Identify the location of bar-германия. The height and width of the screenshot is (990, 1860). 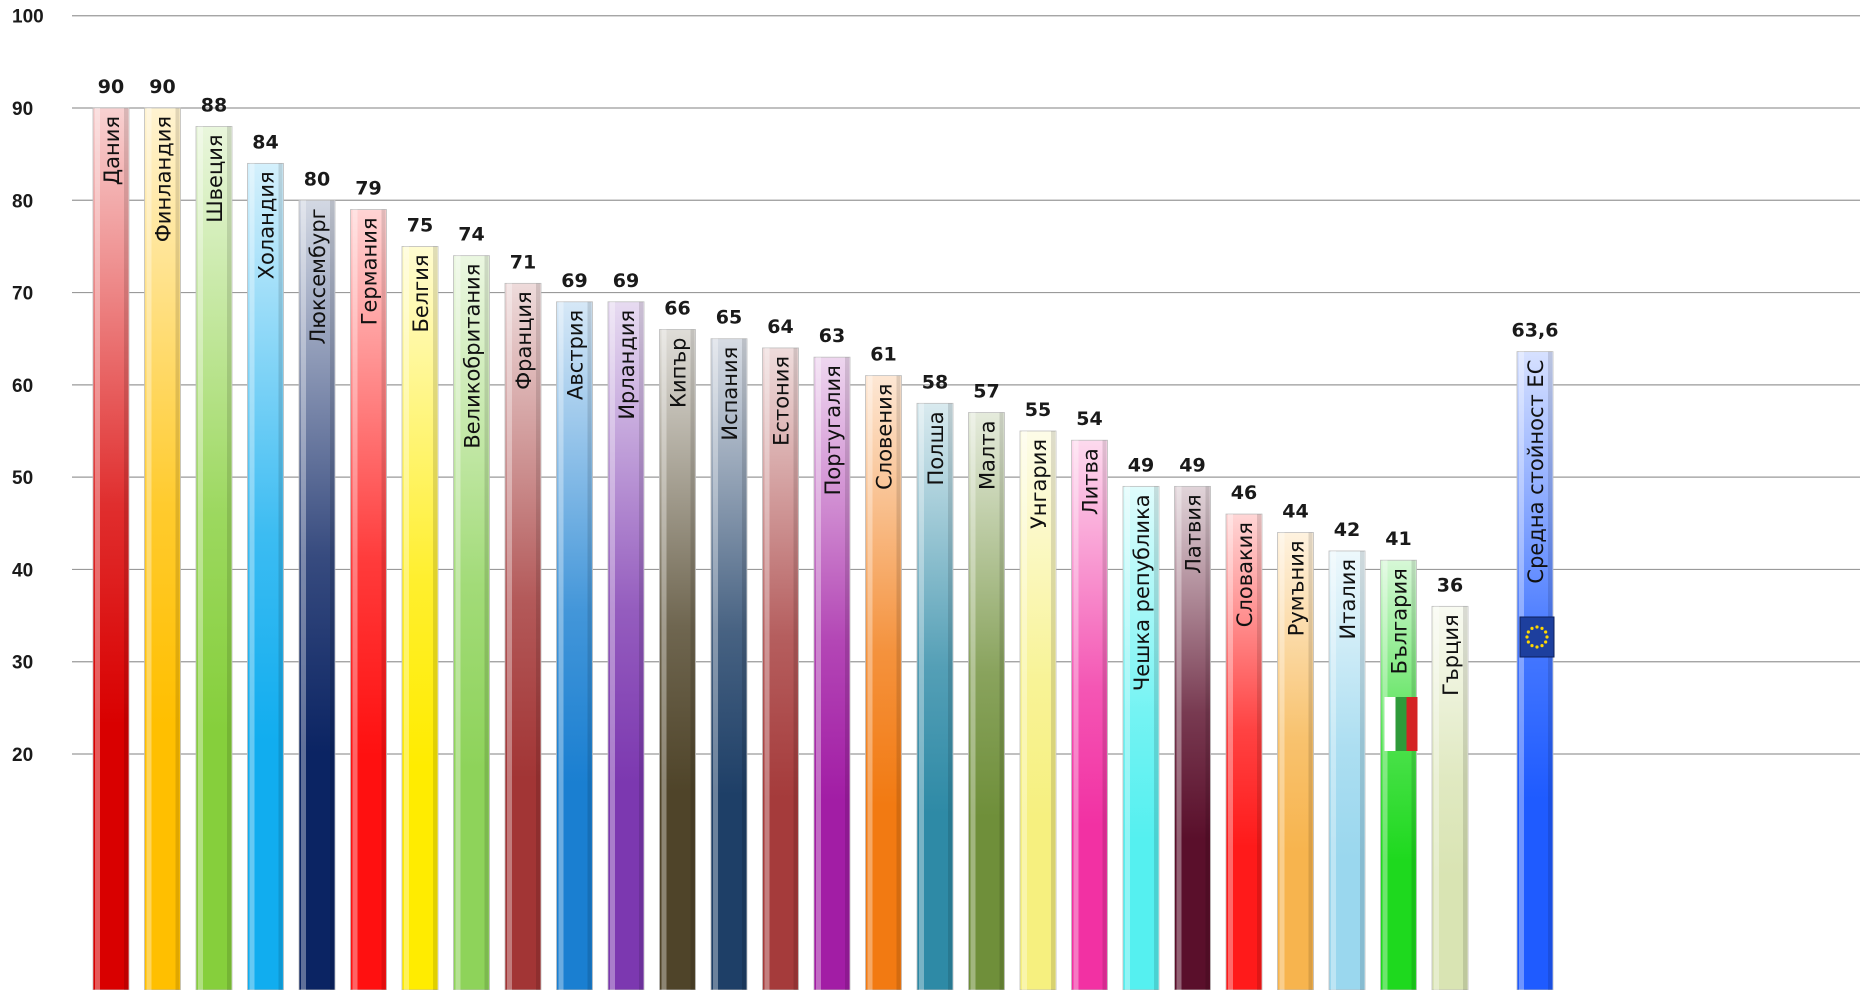
(368, 599).